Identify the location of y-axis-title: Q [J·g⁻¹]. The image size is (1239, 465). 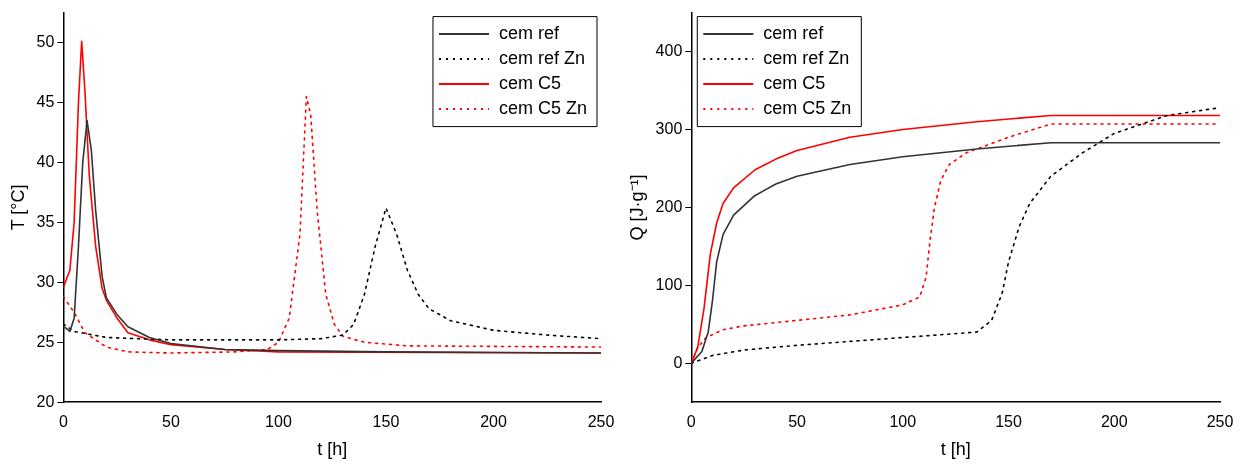
(636, 207).